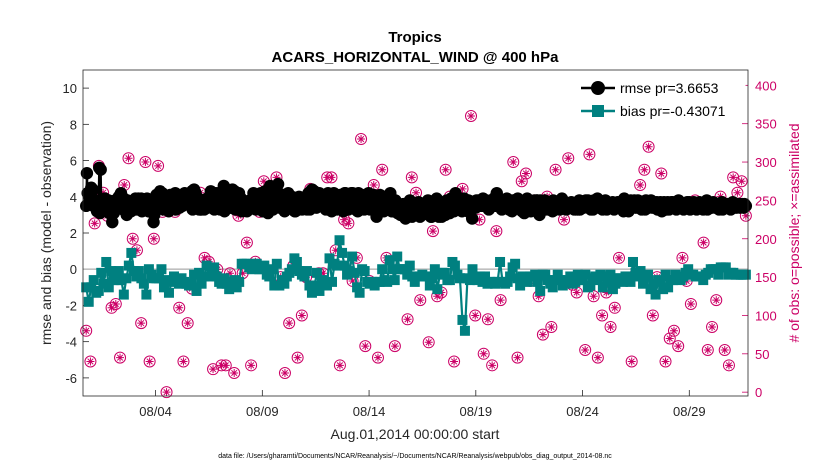 This screenshot has width=830, height=470. What do you see at coordinates (766, 124) in the screenshot?
I see `y-right-tick-label: 350` at bounding box center [766, 124].